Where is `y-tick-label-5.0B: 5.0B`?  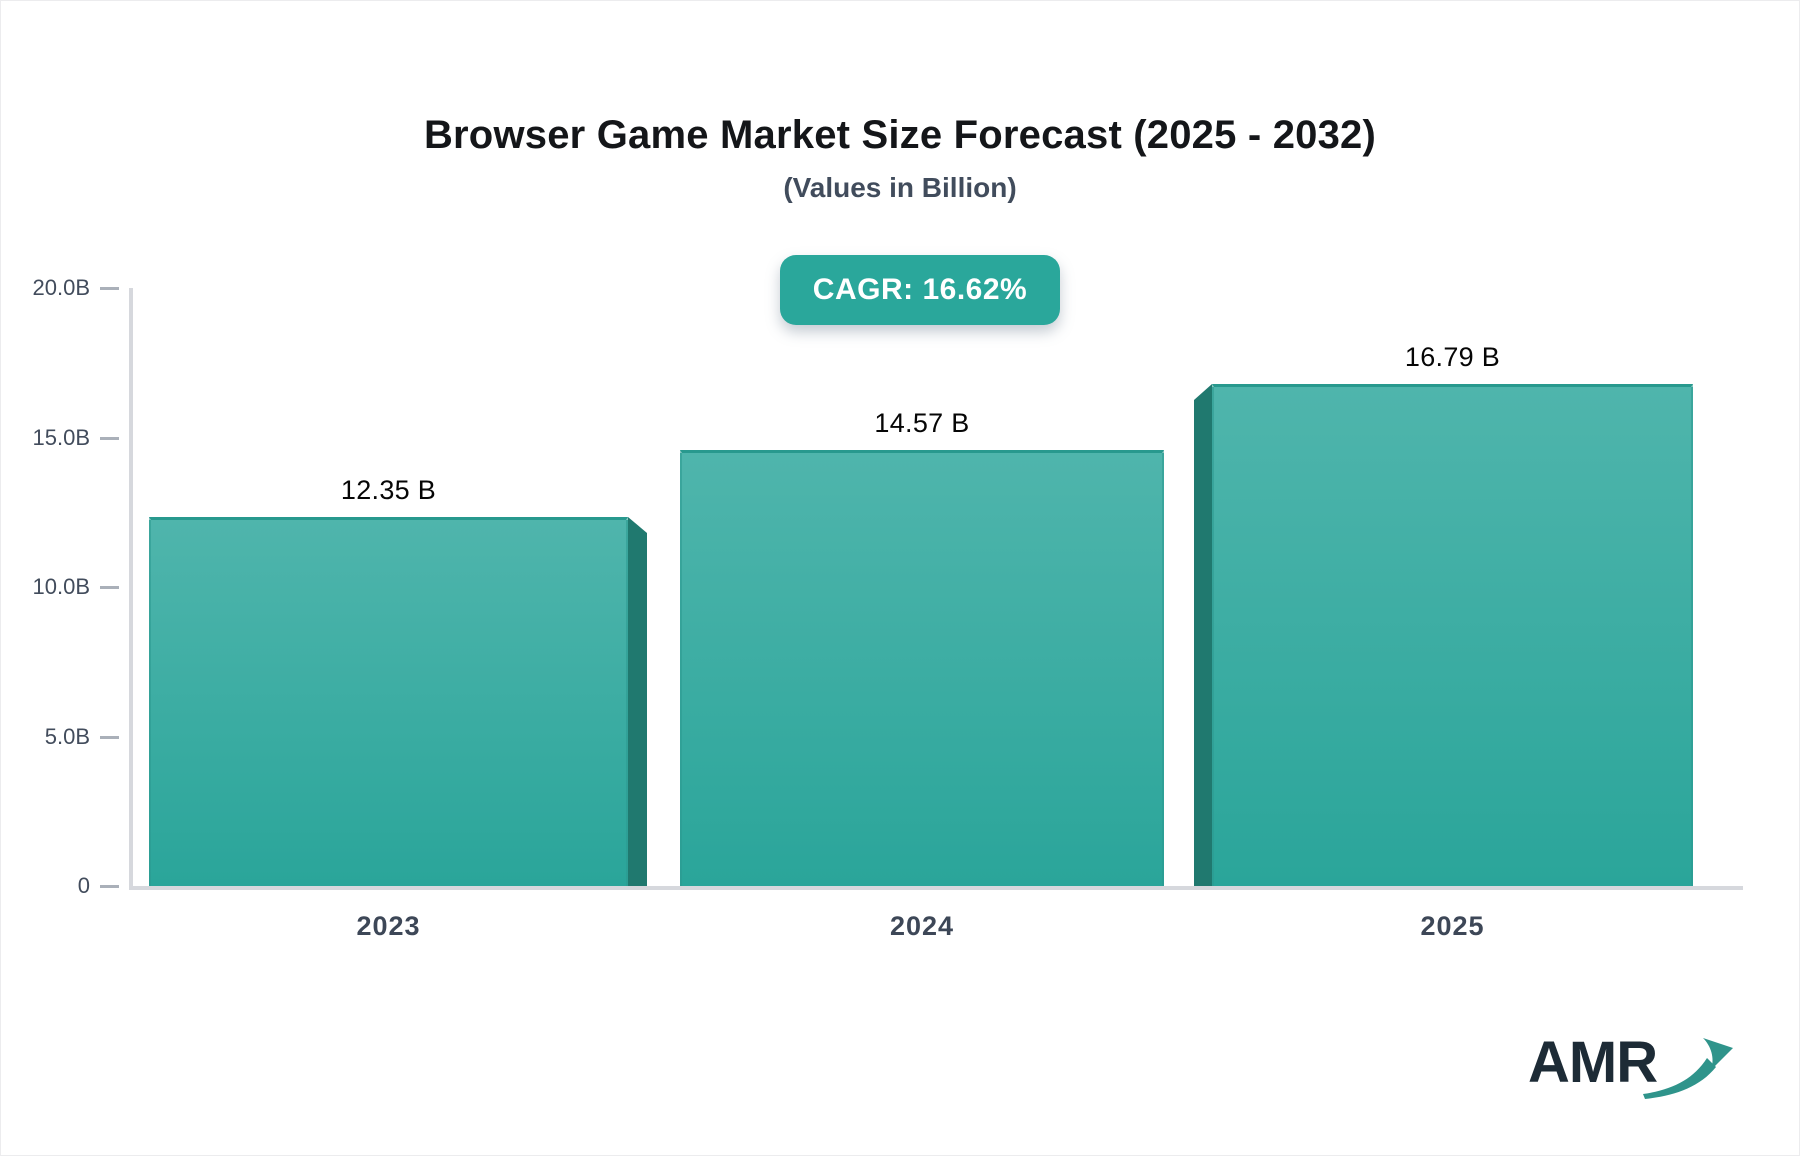
y-tick-label-5.0B: 5.0B is located at coordinates (67, 736).